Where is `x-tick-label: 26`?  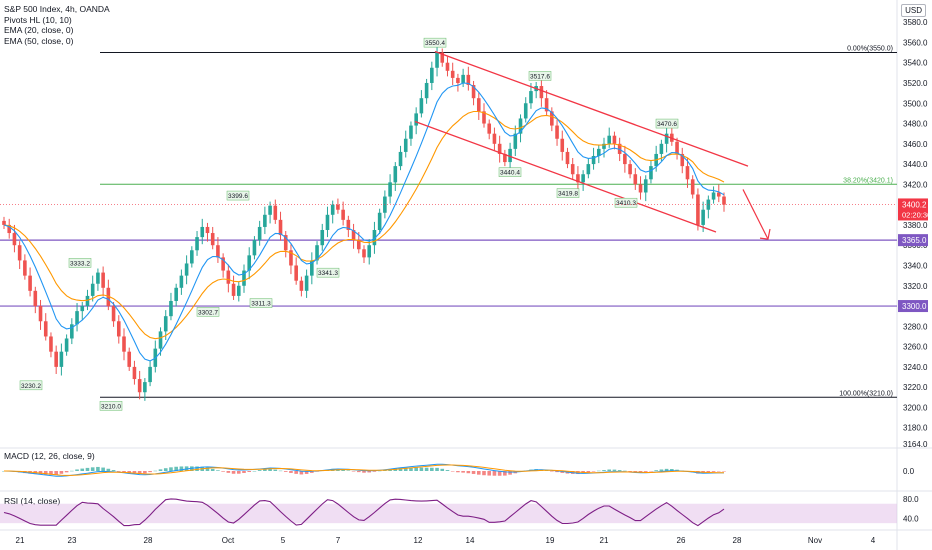 x-tick-label: 26 is located at coordinates (681, 540).